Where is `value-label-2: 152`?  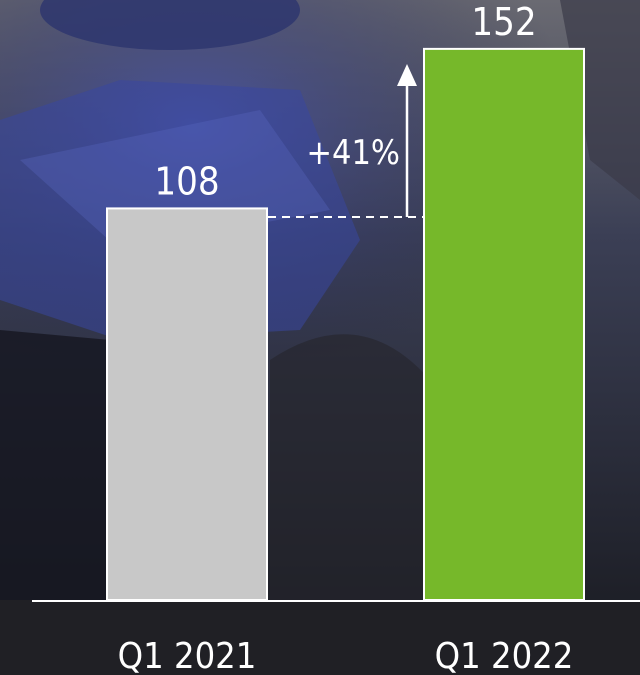 value-label-2: 152 is located at coordinates (503, 22).